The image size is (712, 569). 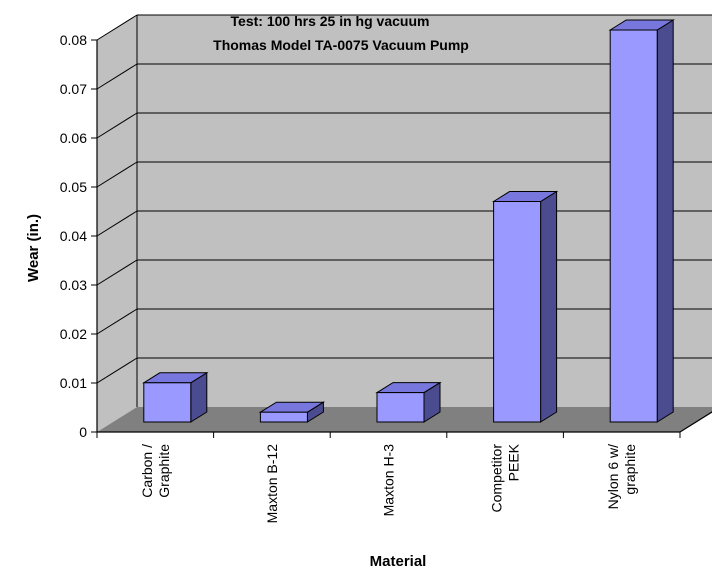 What do you see at coordinates (613, 476) in the screenshot?
I see `x-category-label-line: Nylon 6 w/` at bounding box center [613, 476].